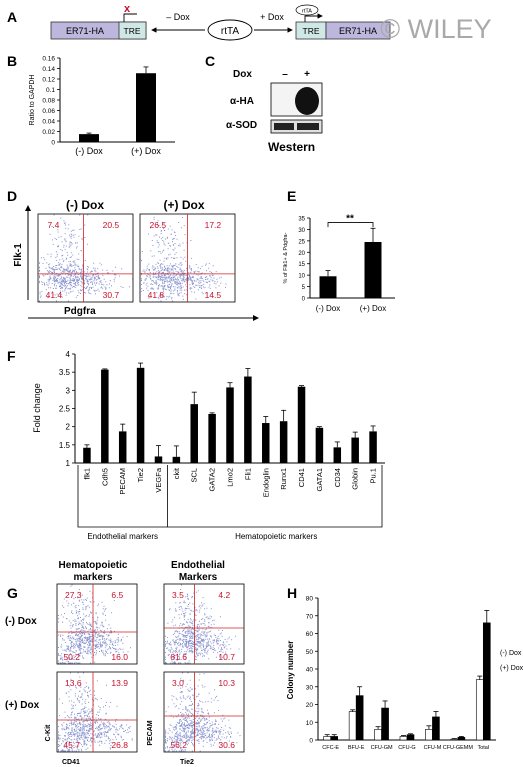 This screenshot has height=767, width=523. I want to click on b-ytick-label: 0.1, so click(50, 90).